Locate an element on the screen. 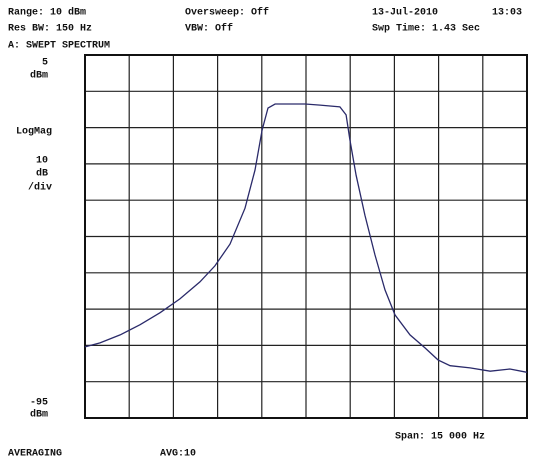  header-date: 13-Jul-2010 is located at coordinates (405, 13).